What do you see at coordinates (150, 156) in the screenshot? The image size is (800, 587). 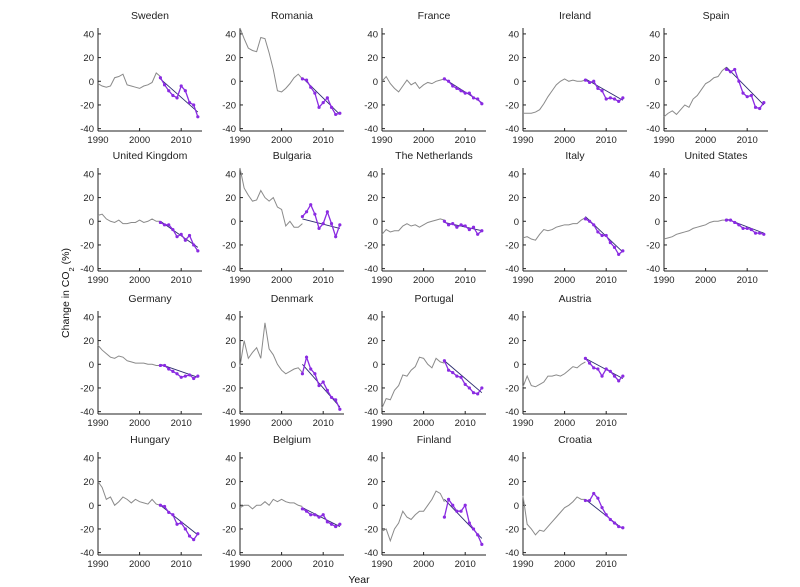 I see `panel-title: United Kingdom` at bounding box center [150, 156].